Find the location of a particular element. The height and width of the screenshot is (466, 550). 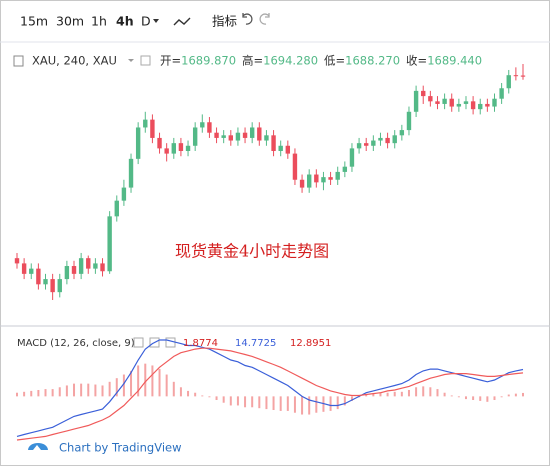

indicator-icon is located at coordinates (182, 21).